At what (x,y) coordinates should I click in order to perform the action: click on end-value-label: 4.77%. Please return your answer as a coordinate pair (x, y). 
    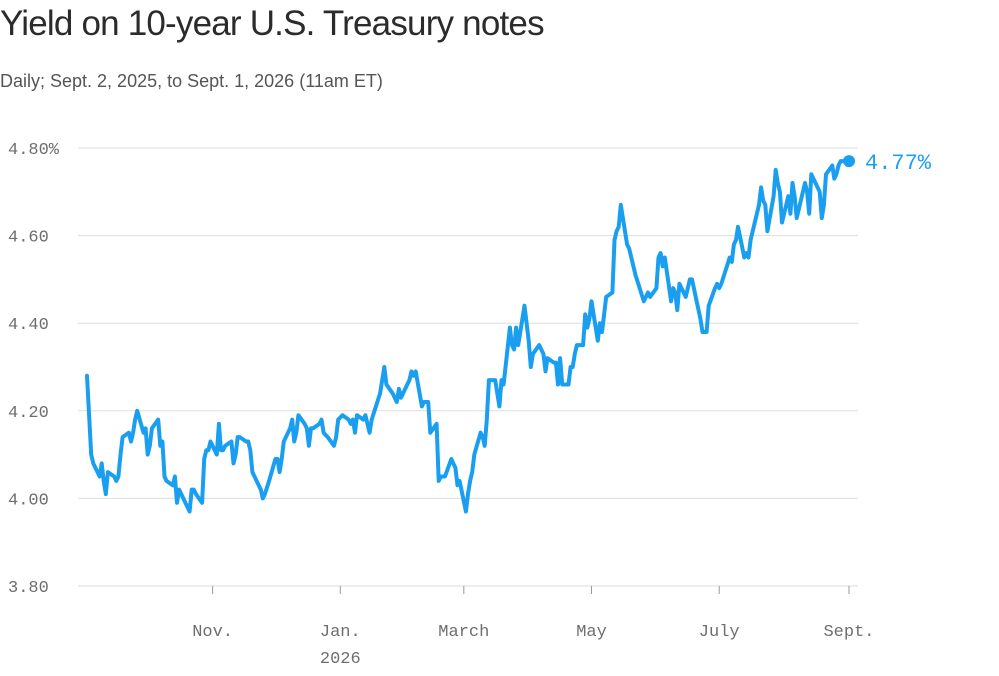
    Looking at the image, I should click on (898, 163).